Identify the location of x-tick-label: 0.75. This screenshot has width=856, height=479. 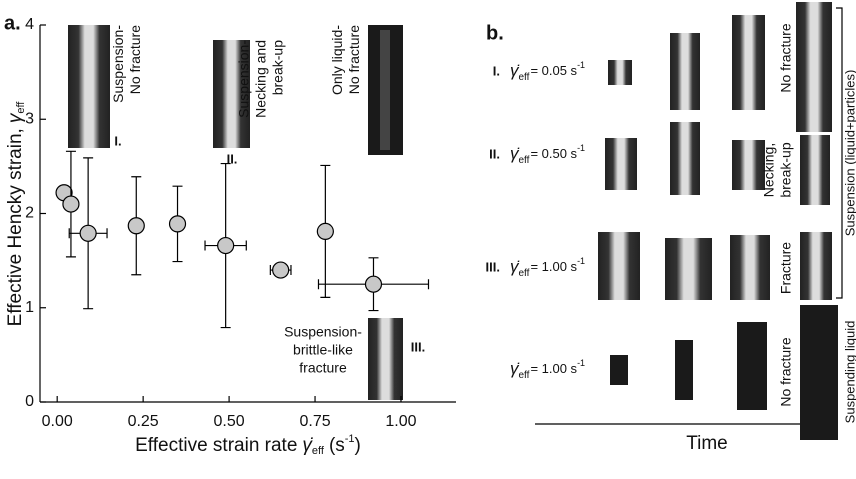
(314, 421).